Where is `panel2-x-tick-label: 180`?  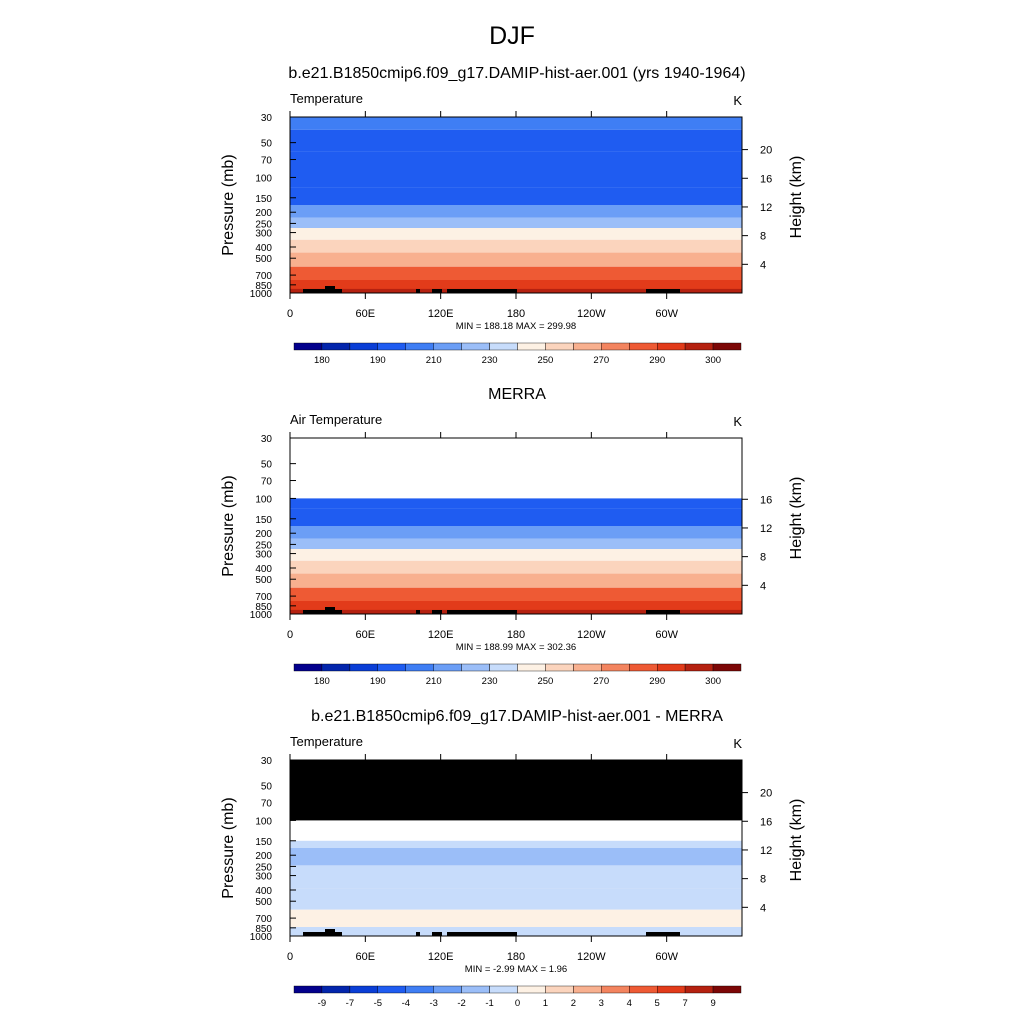 panel2-x-tick-label: 180 is located at coordinates (516, 635).